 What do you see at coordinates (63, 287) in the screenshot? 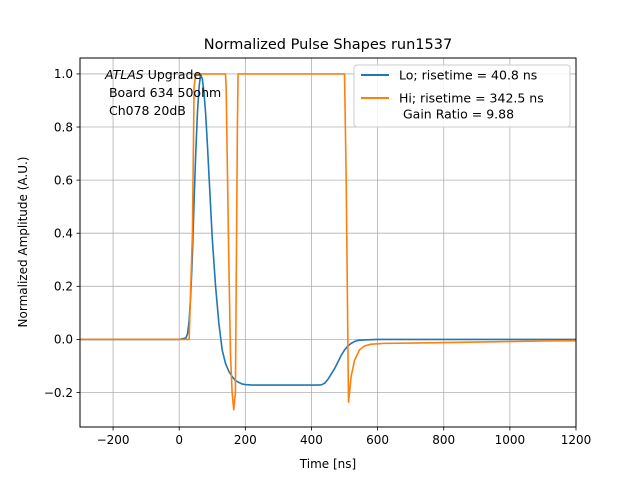
I see `y-tick-label: 0.2` at bounding box center [63, 287].